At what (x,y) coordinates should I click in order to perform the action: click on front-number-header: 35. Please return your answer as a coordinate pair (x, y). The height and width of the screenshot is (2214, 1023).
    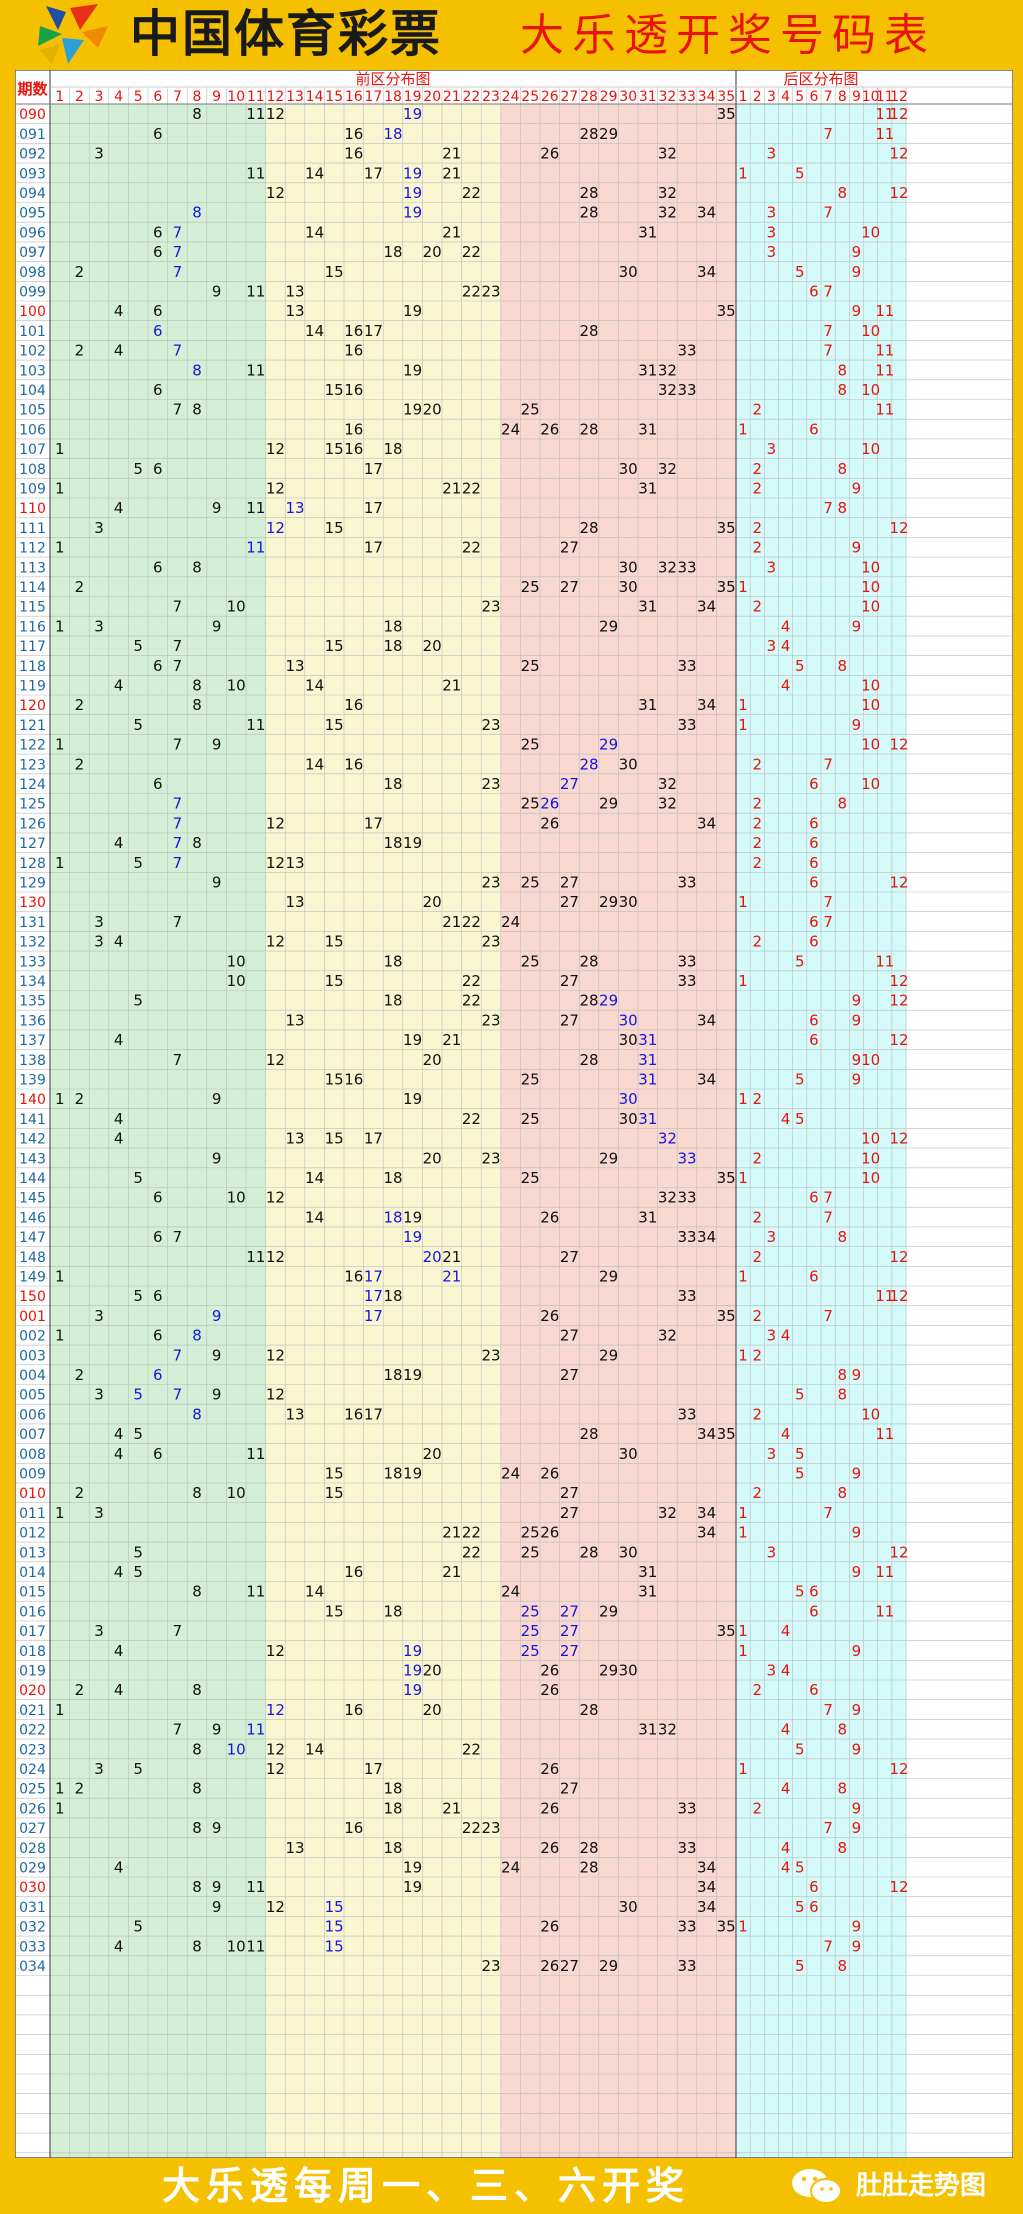
    Looking at the image, I should click on (726, 97).